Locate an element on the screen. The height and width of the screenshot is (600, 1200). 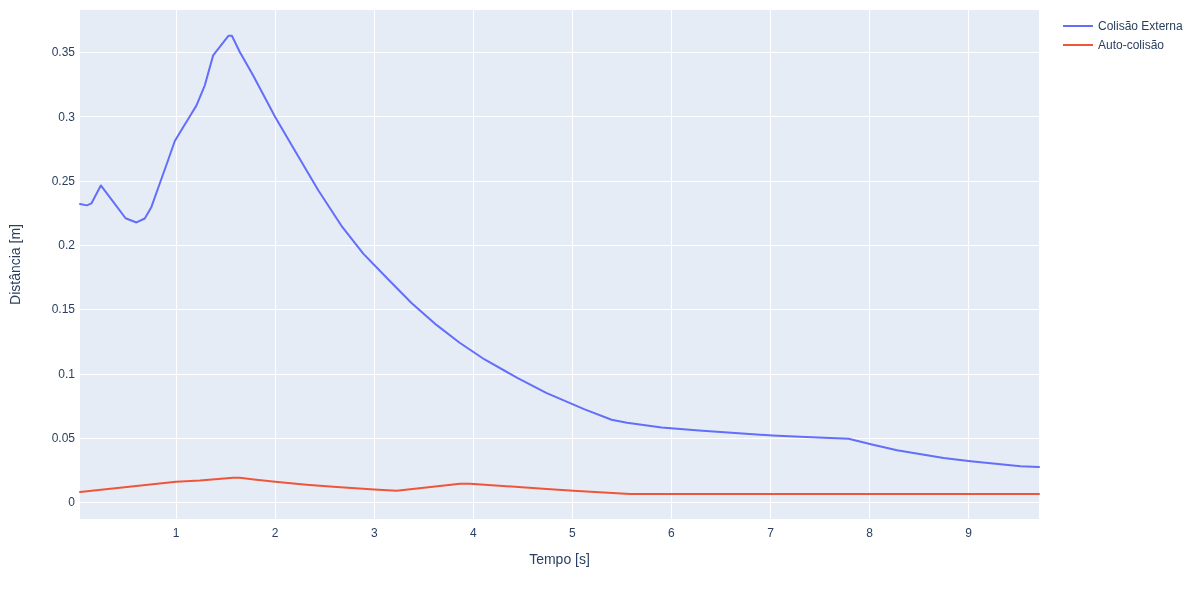
x-tick-label: 8 is located at coordinates (870, 533).